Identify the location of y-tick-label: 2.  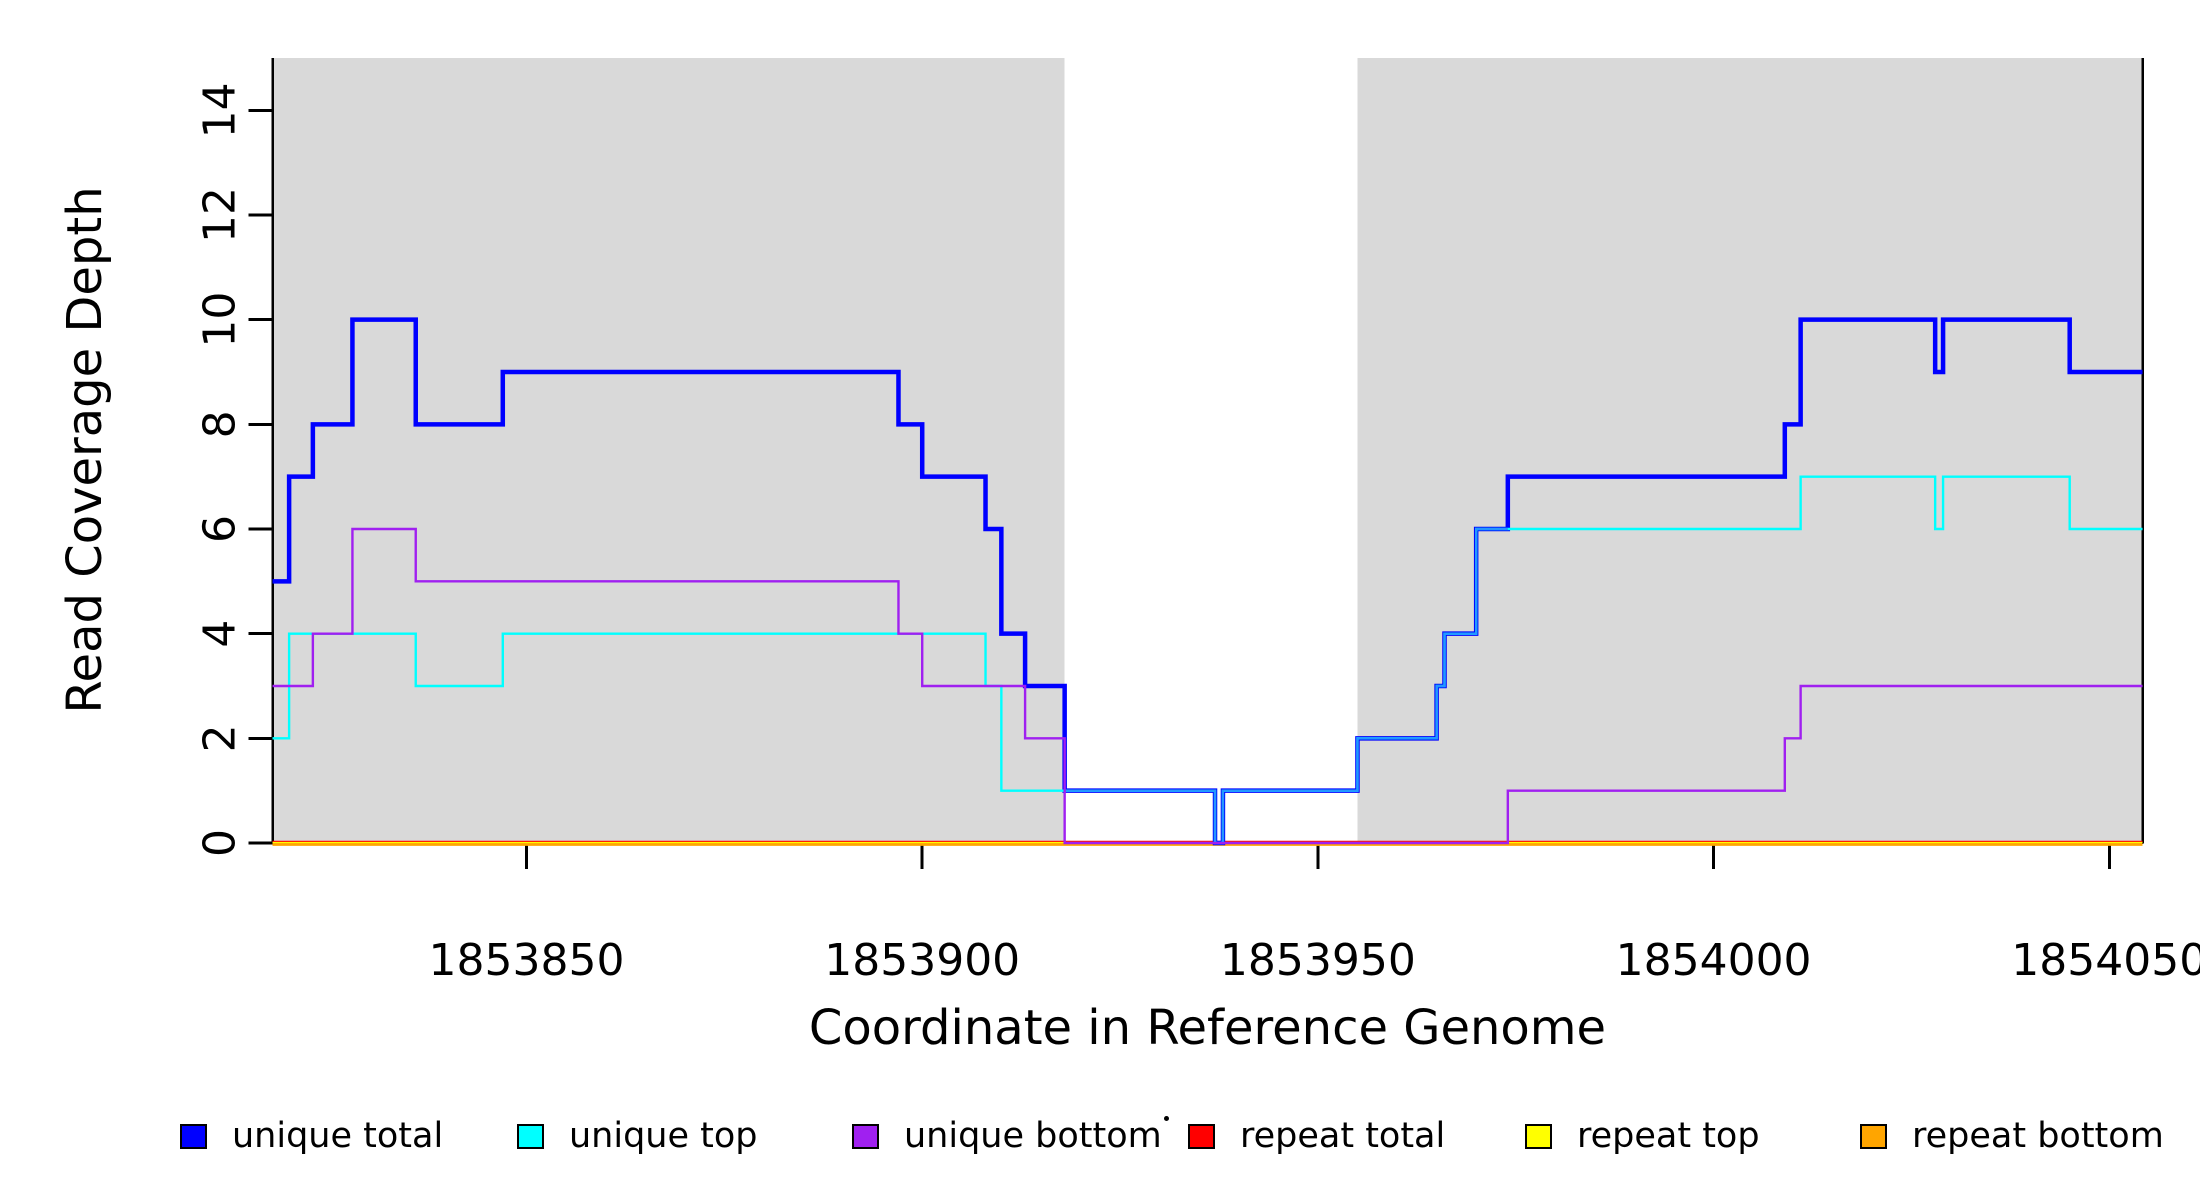
(220, 738).